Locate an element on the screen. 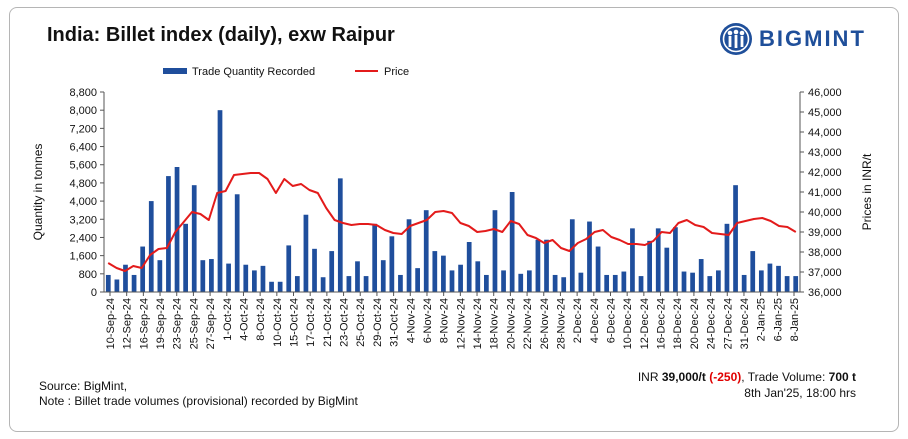 The height and width of the screenshot is (439, 908). x-tick-label: 10-Sep-24 is located at coordinates (111, 323).